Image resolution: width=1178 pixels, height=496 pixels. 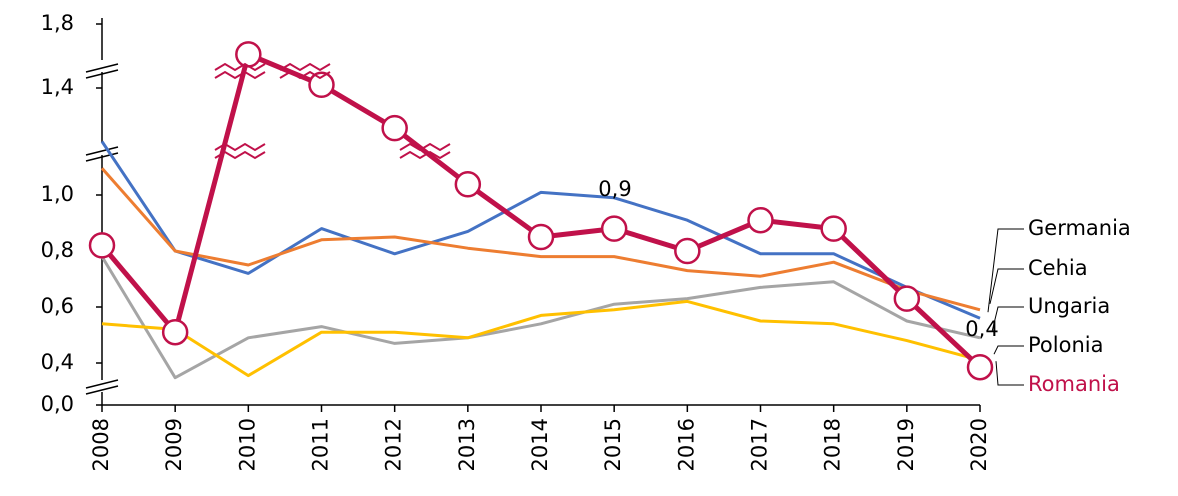 I want to click on x-tick-label: 2020, so click(x=979, y=444).